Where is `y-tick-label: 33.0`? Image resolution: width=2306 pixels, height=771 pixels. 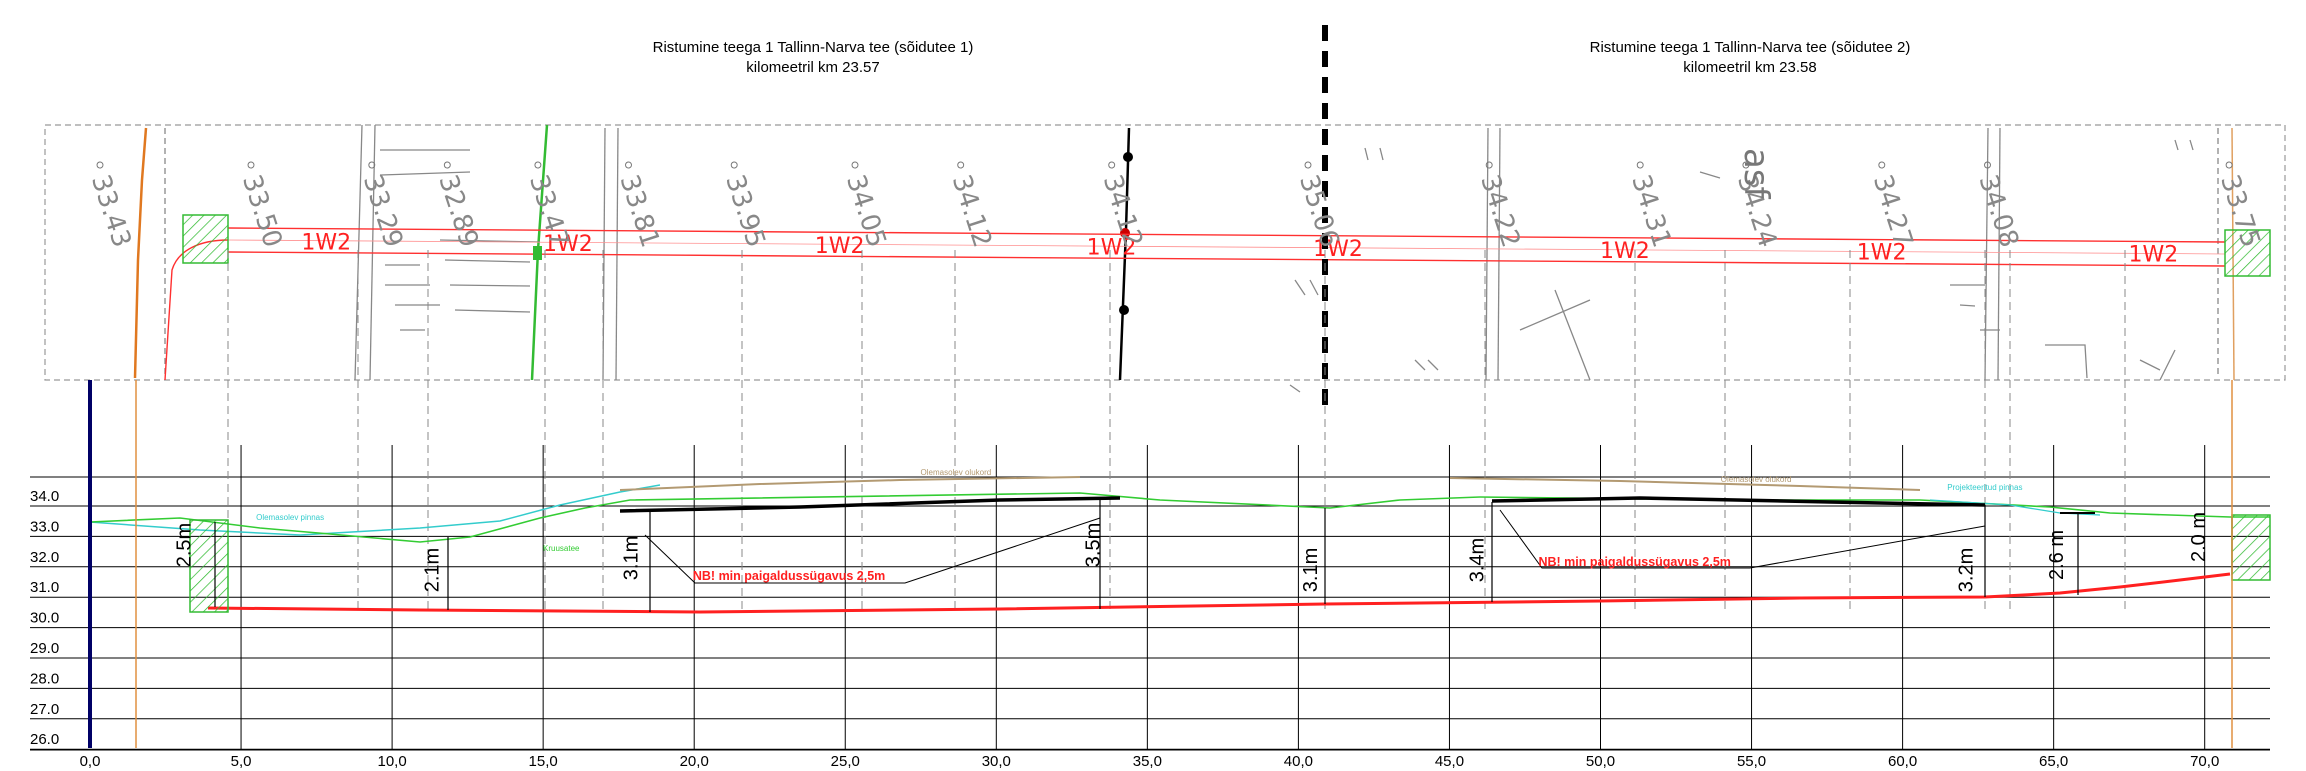
y-tick-label: 33.0 is located at coordinates (44, 526).